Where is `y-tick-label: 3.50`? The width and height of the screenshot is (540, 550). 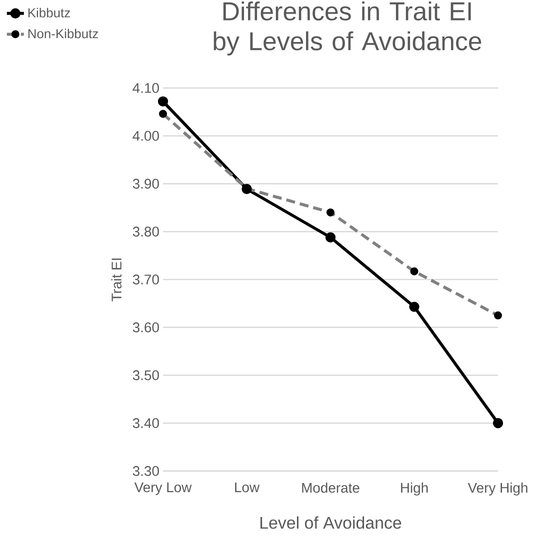
y-tick-label: 3.50 is located at coordinates (145, 375).